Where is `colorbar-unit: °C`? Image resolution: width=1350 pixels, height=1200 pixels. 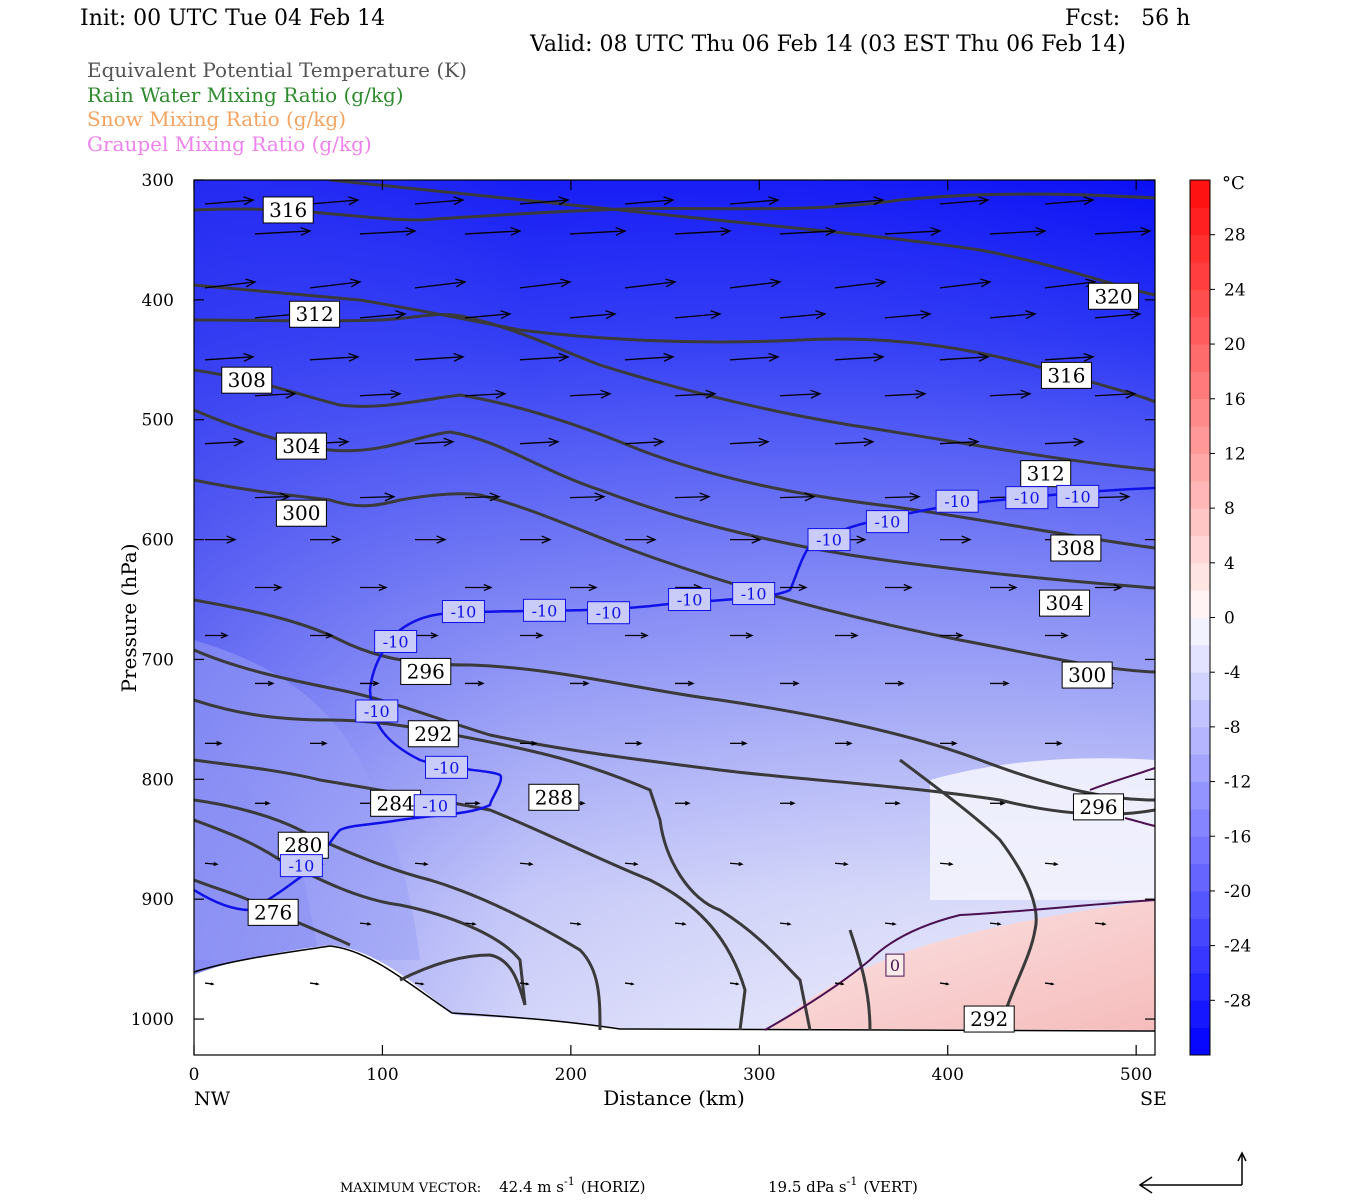 colorbar-unit: °C is located at coordinates (1233, 183).